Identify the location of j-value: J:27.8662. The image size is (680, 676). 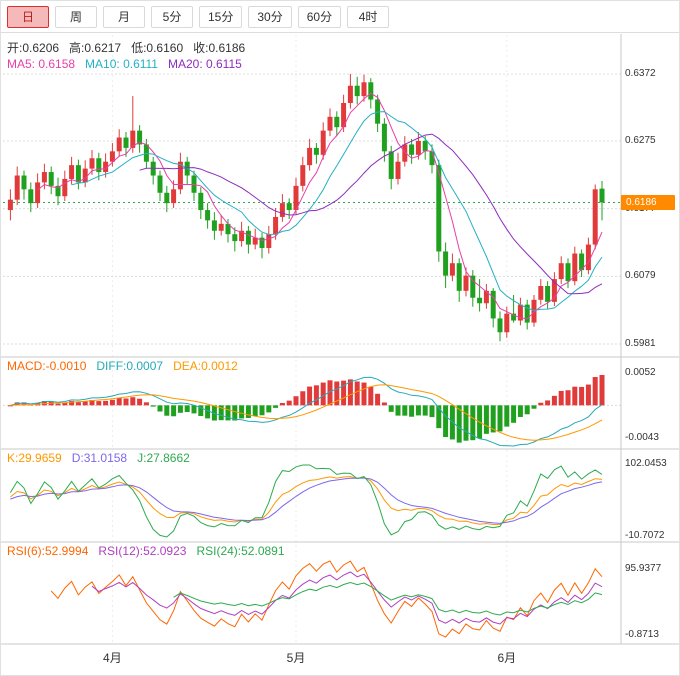
(163, 458).